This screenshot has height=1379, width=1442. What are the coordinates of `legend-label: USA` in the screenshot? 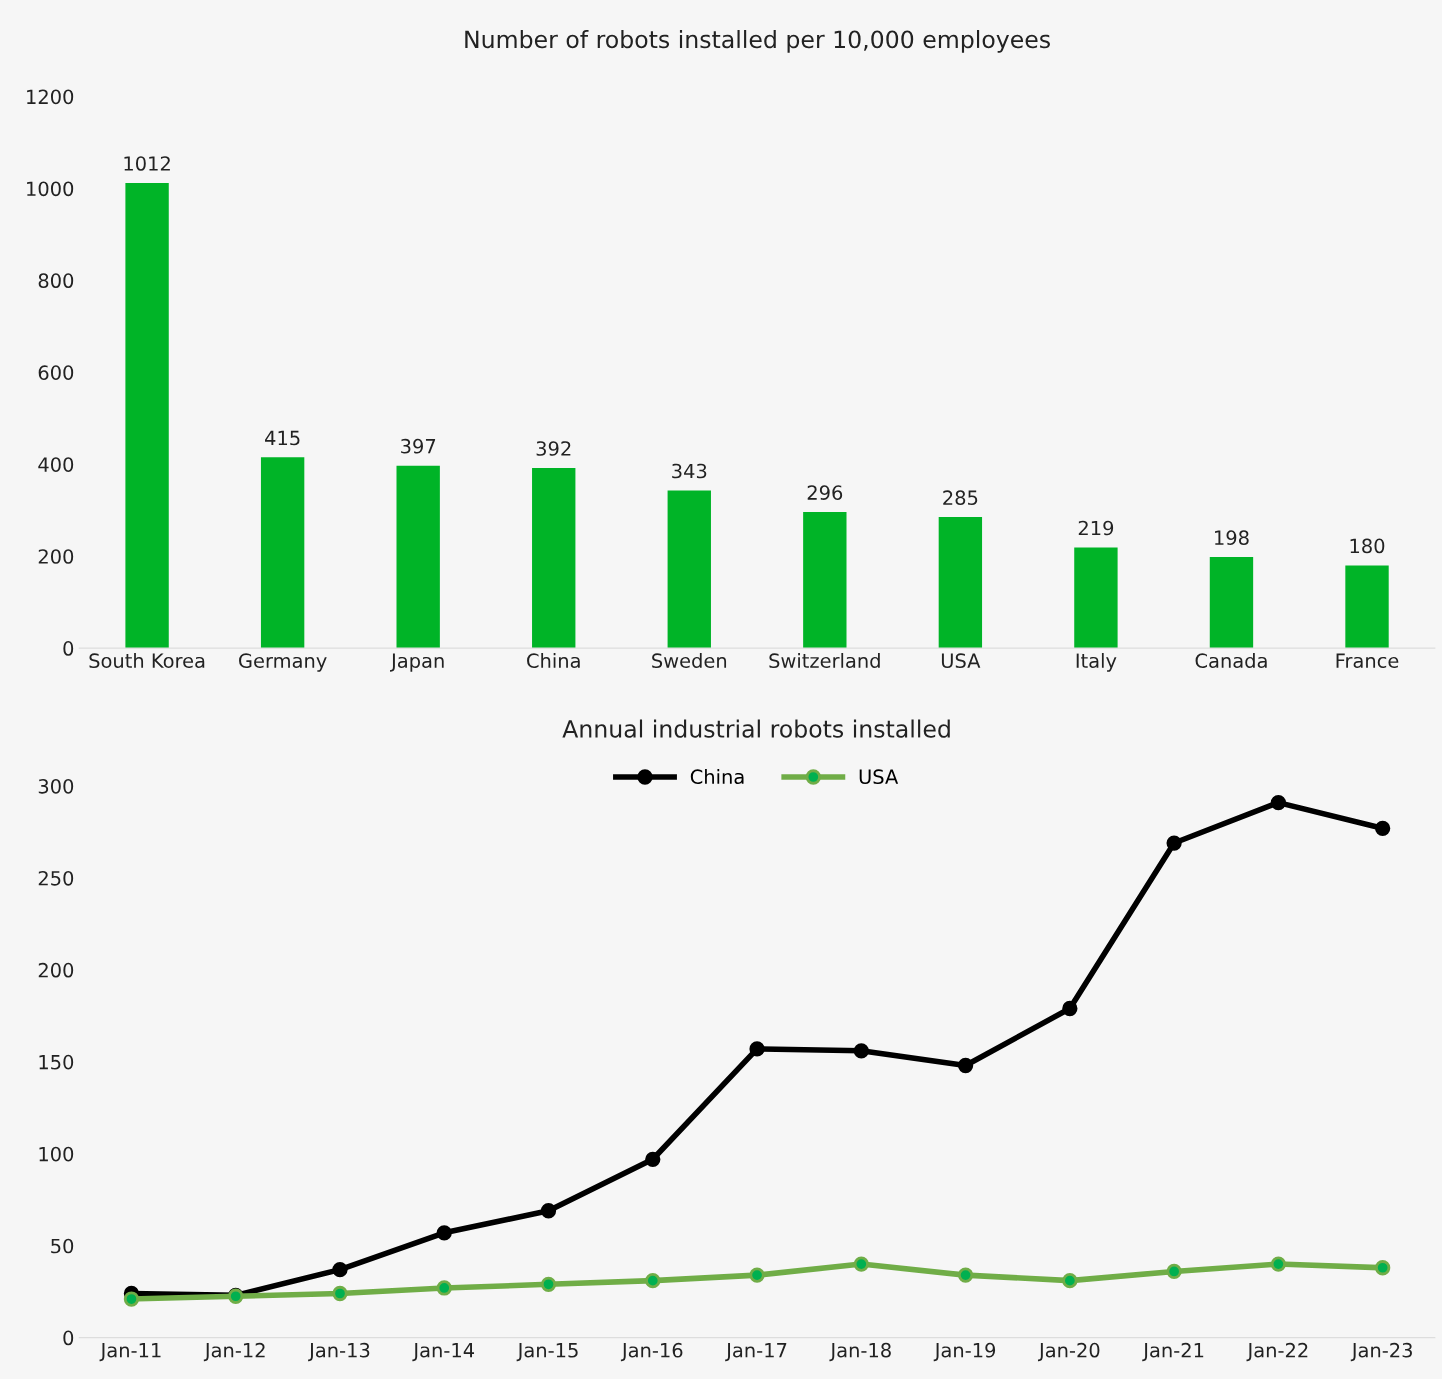 It's located at (879, 777).